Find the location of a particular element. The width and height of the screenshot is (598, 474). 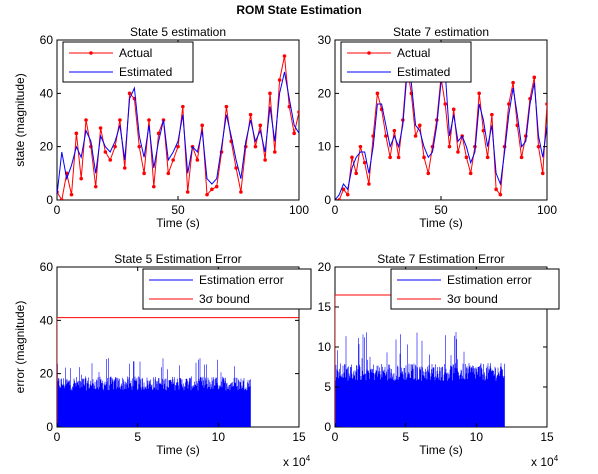

series-line-estimated is located at coordinates (178, 133).